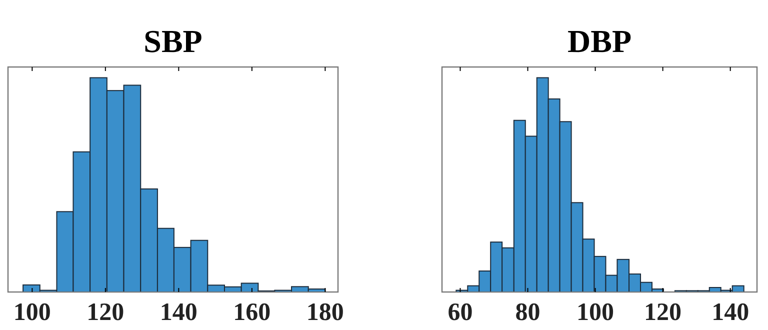 The height and width of the screenshot is (330, 768). Describe the element at coordinates (527, 312) in the screenshot. I see `x-tick-label: 80` at that location.